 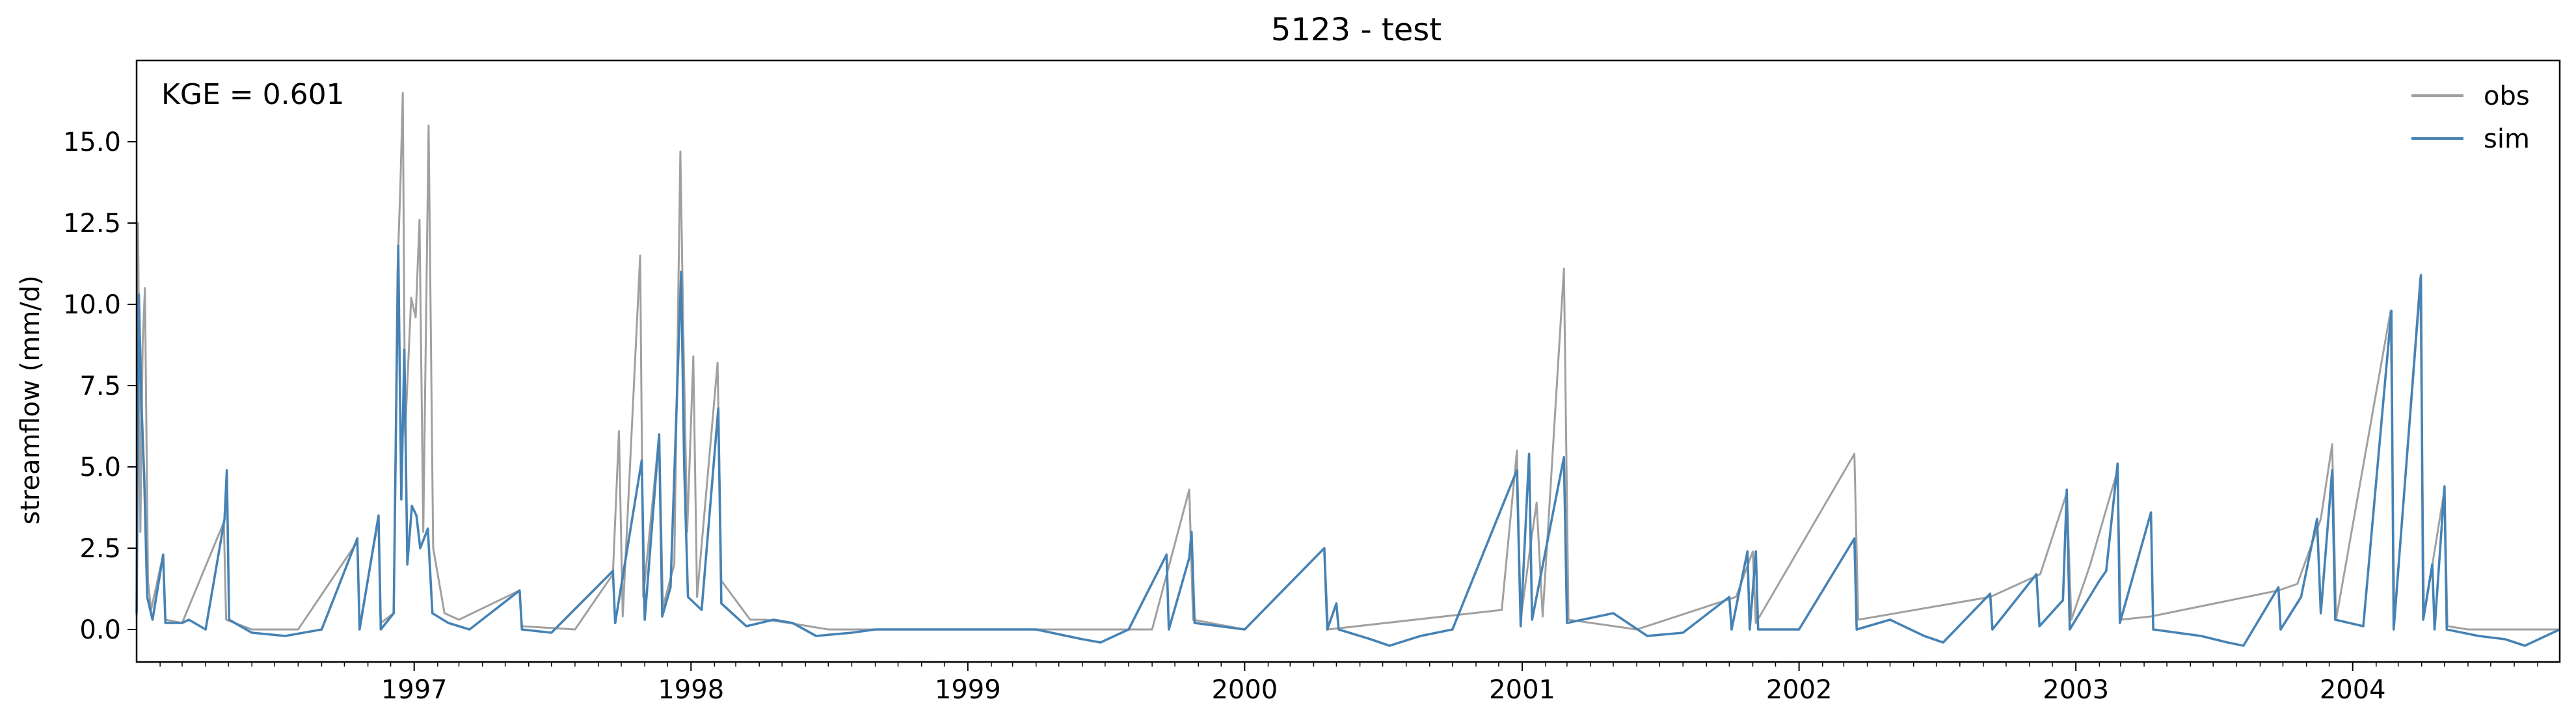 I want to click on chart-title: 5123 - test, so click(x=1356, y=30).